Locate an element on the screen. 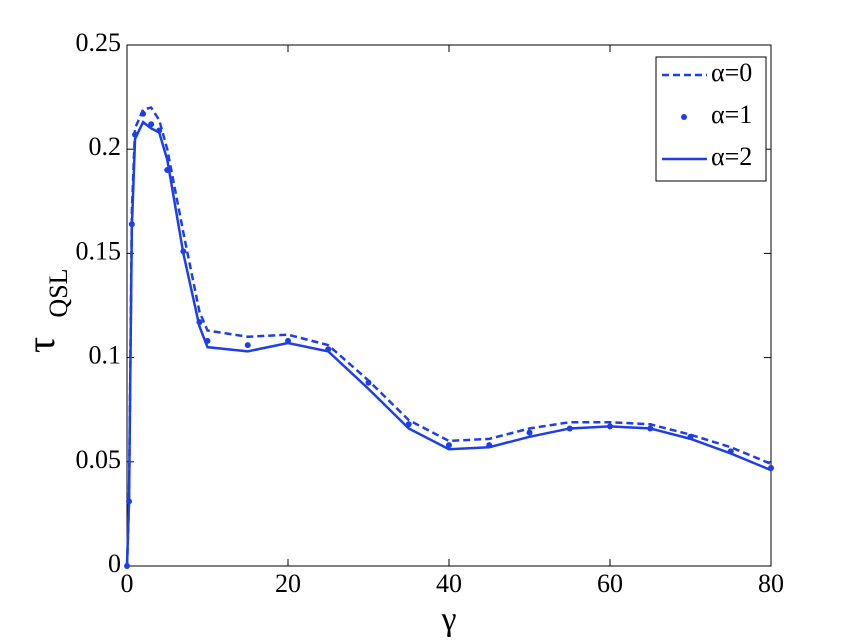 The image size is (852, 642). x-tick-label: 20 is located at coordinates (288, 583).